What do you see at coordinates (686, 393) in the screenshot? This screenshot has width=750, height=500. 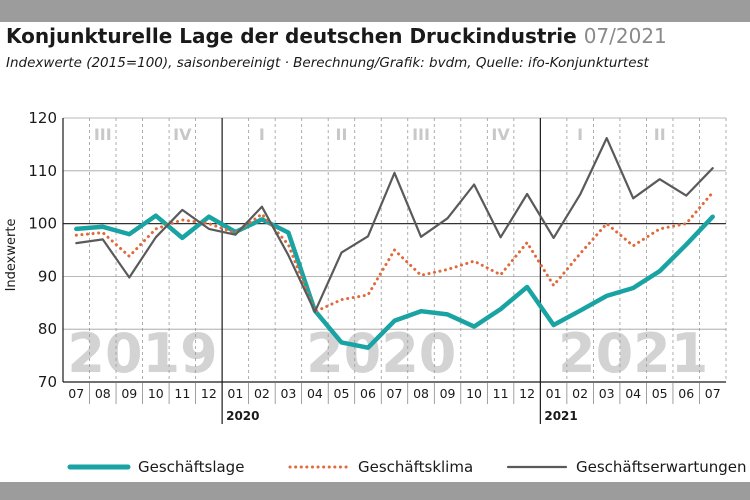 I see `x-tick-label-23: 06` at bounding box center [686, 393].